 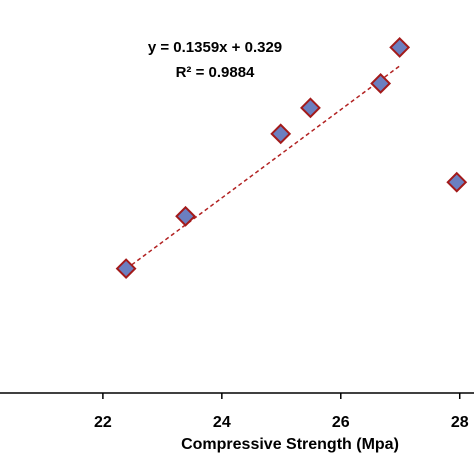 I want to click on x-tick-label: 24, so click(x=222, y=422).